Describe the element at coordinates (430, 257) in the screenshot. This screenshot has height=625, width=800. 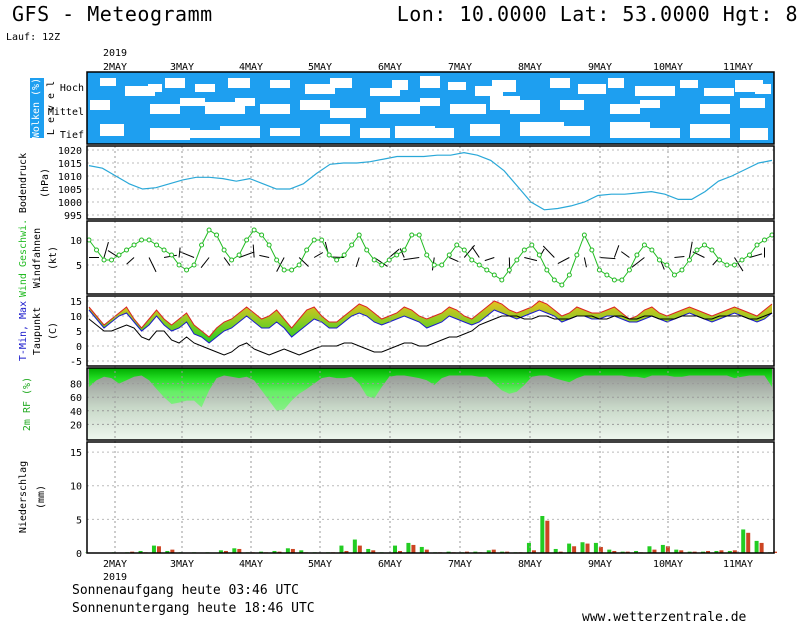
I see `wind-panel-frame` at that location.